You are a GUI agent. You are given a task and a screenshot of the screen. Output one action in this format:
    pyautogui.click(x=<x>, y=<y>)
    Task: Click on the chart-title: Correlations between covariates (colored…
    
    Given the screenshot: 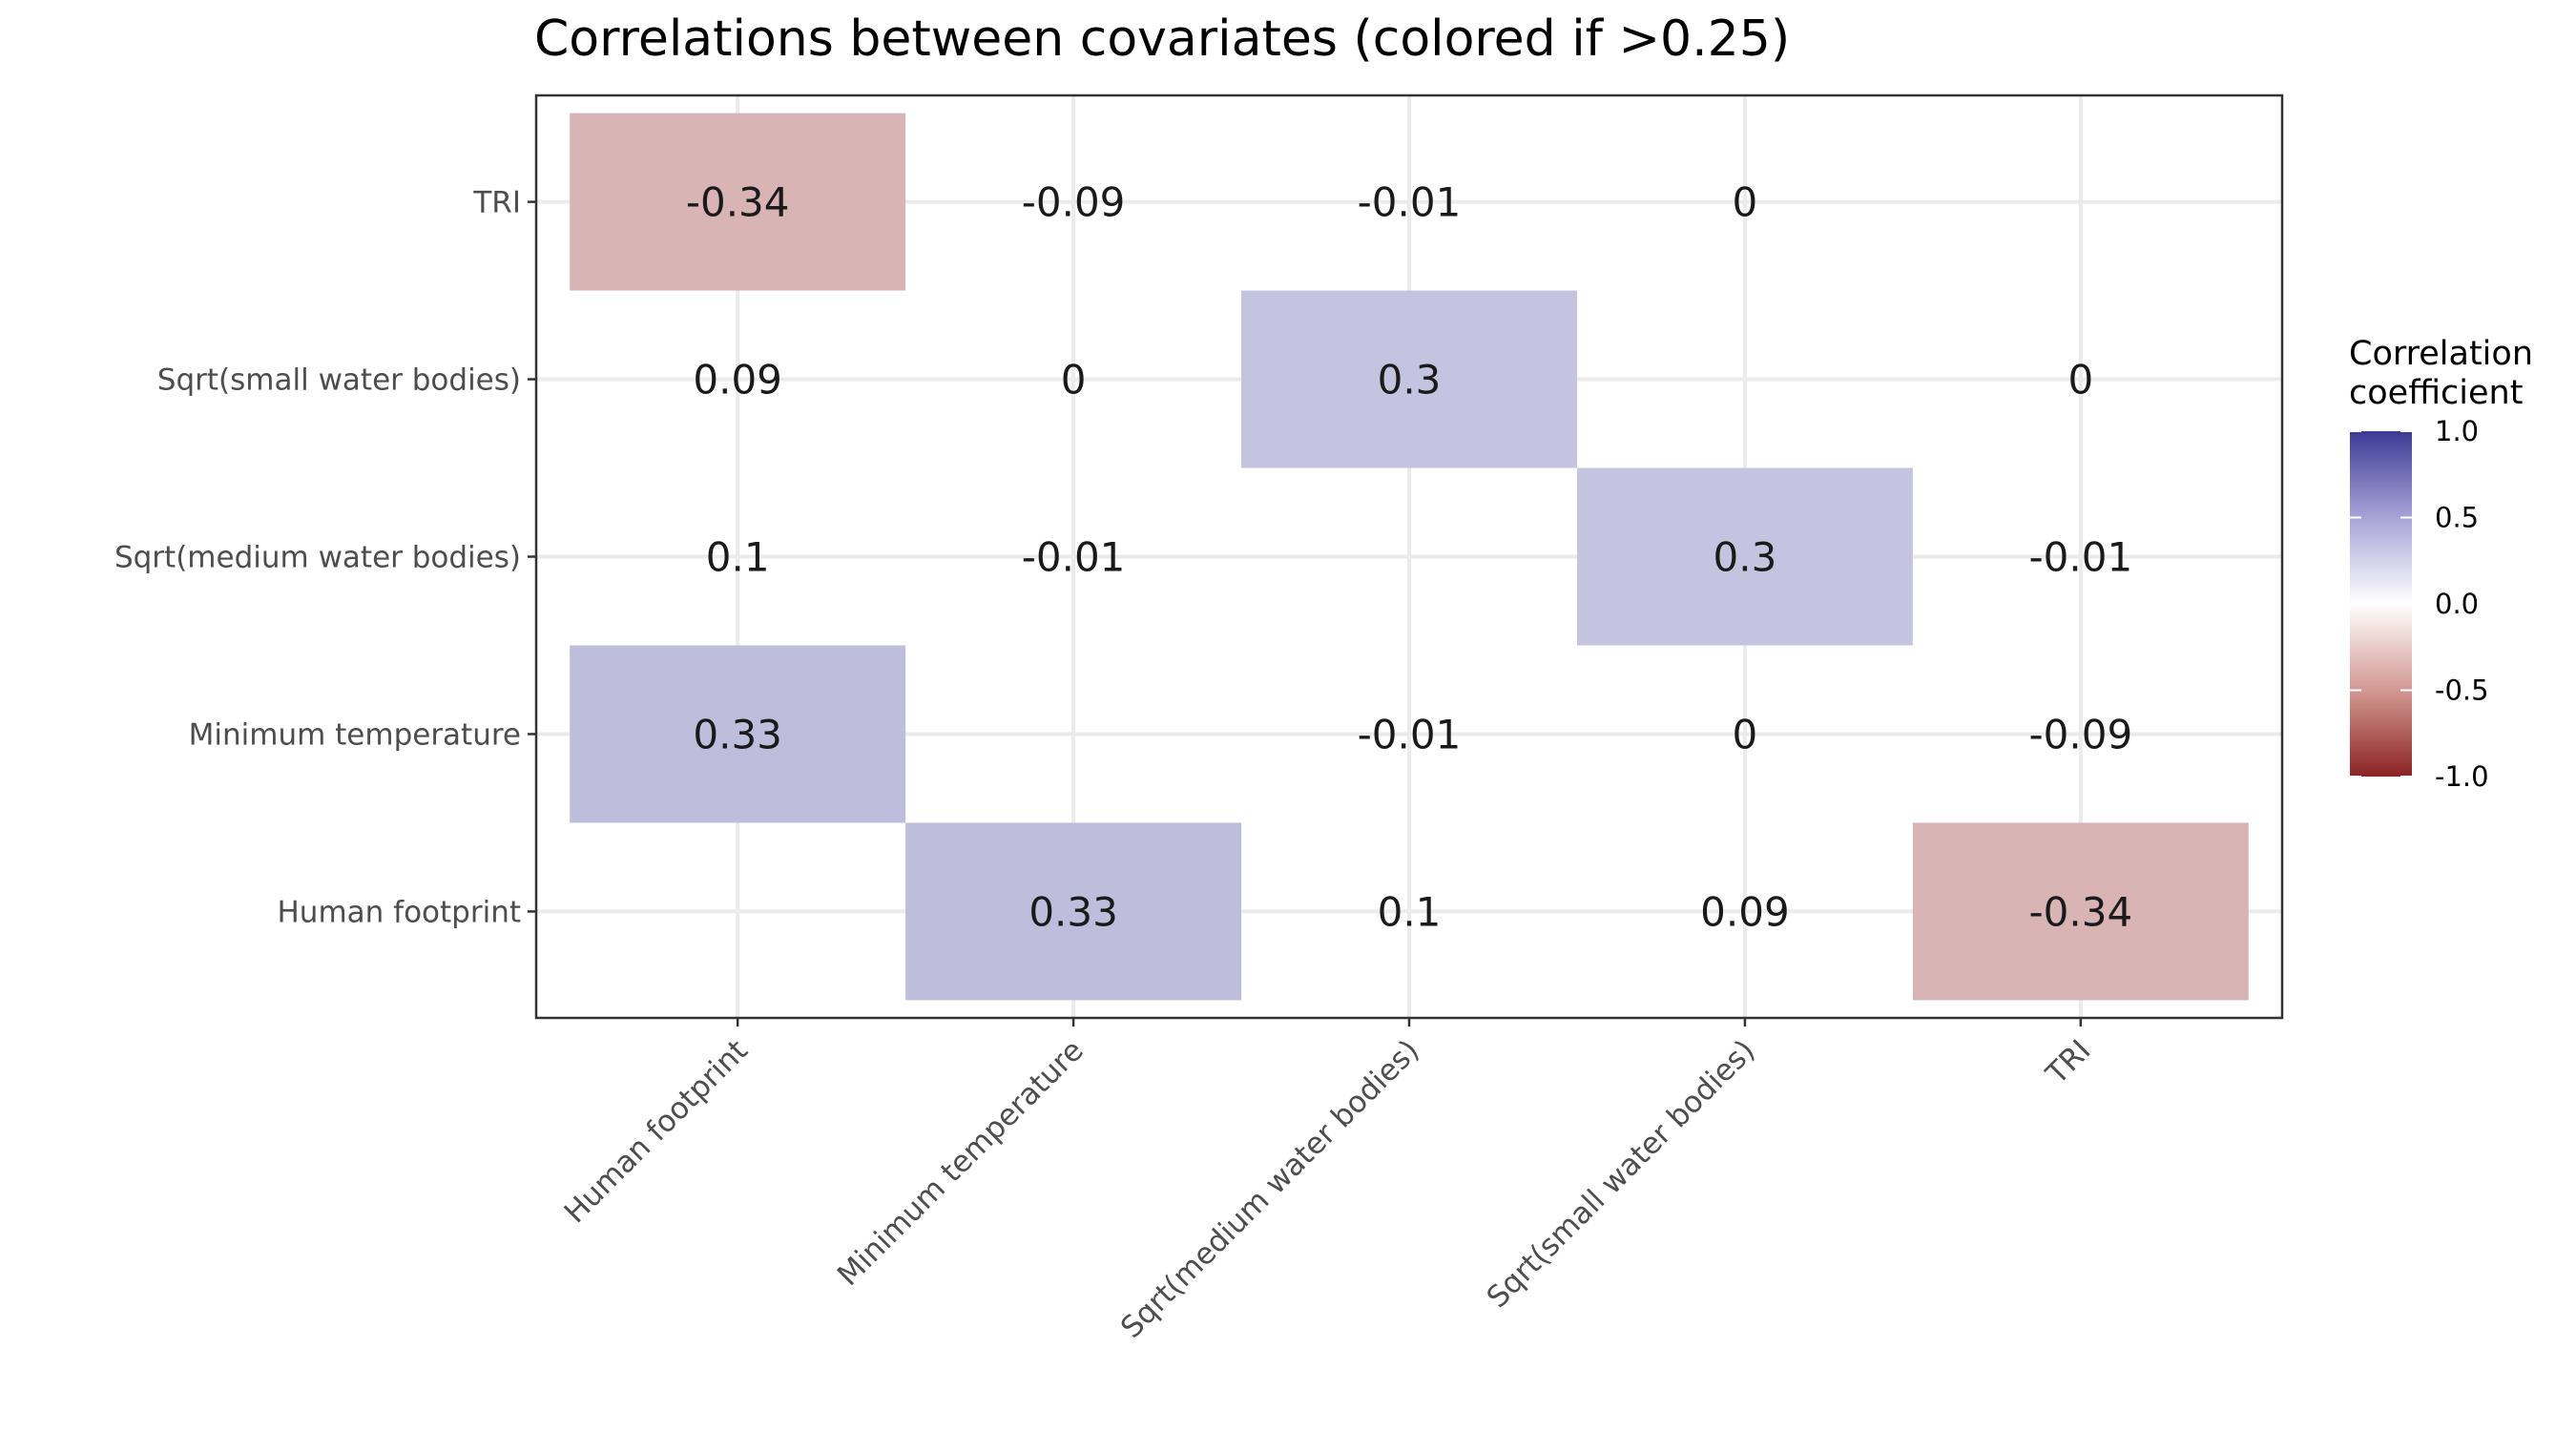 What is the action you would take?
    pyautogui.click(x=1162, y=39)
    